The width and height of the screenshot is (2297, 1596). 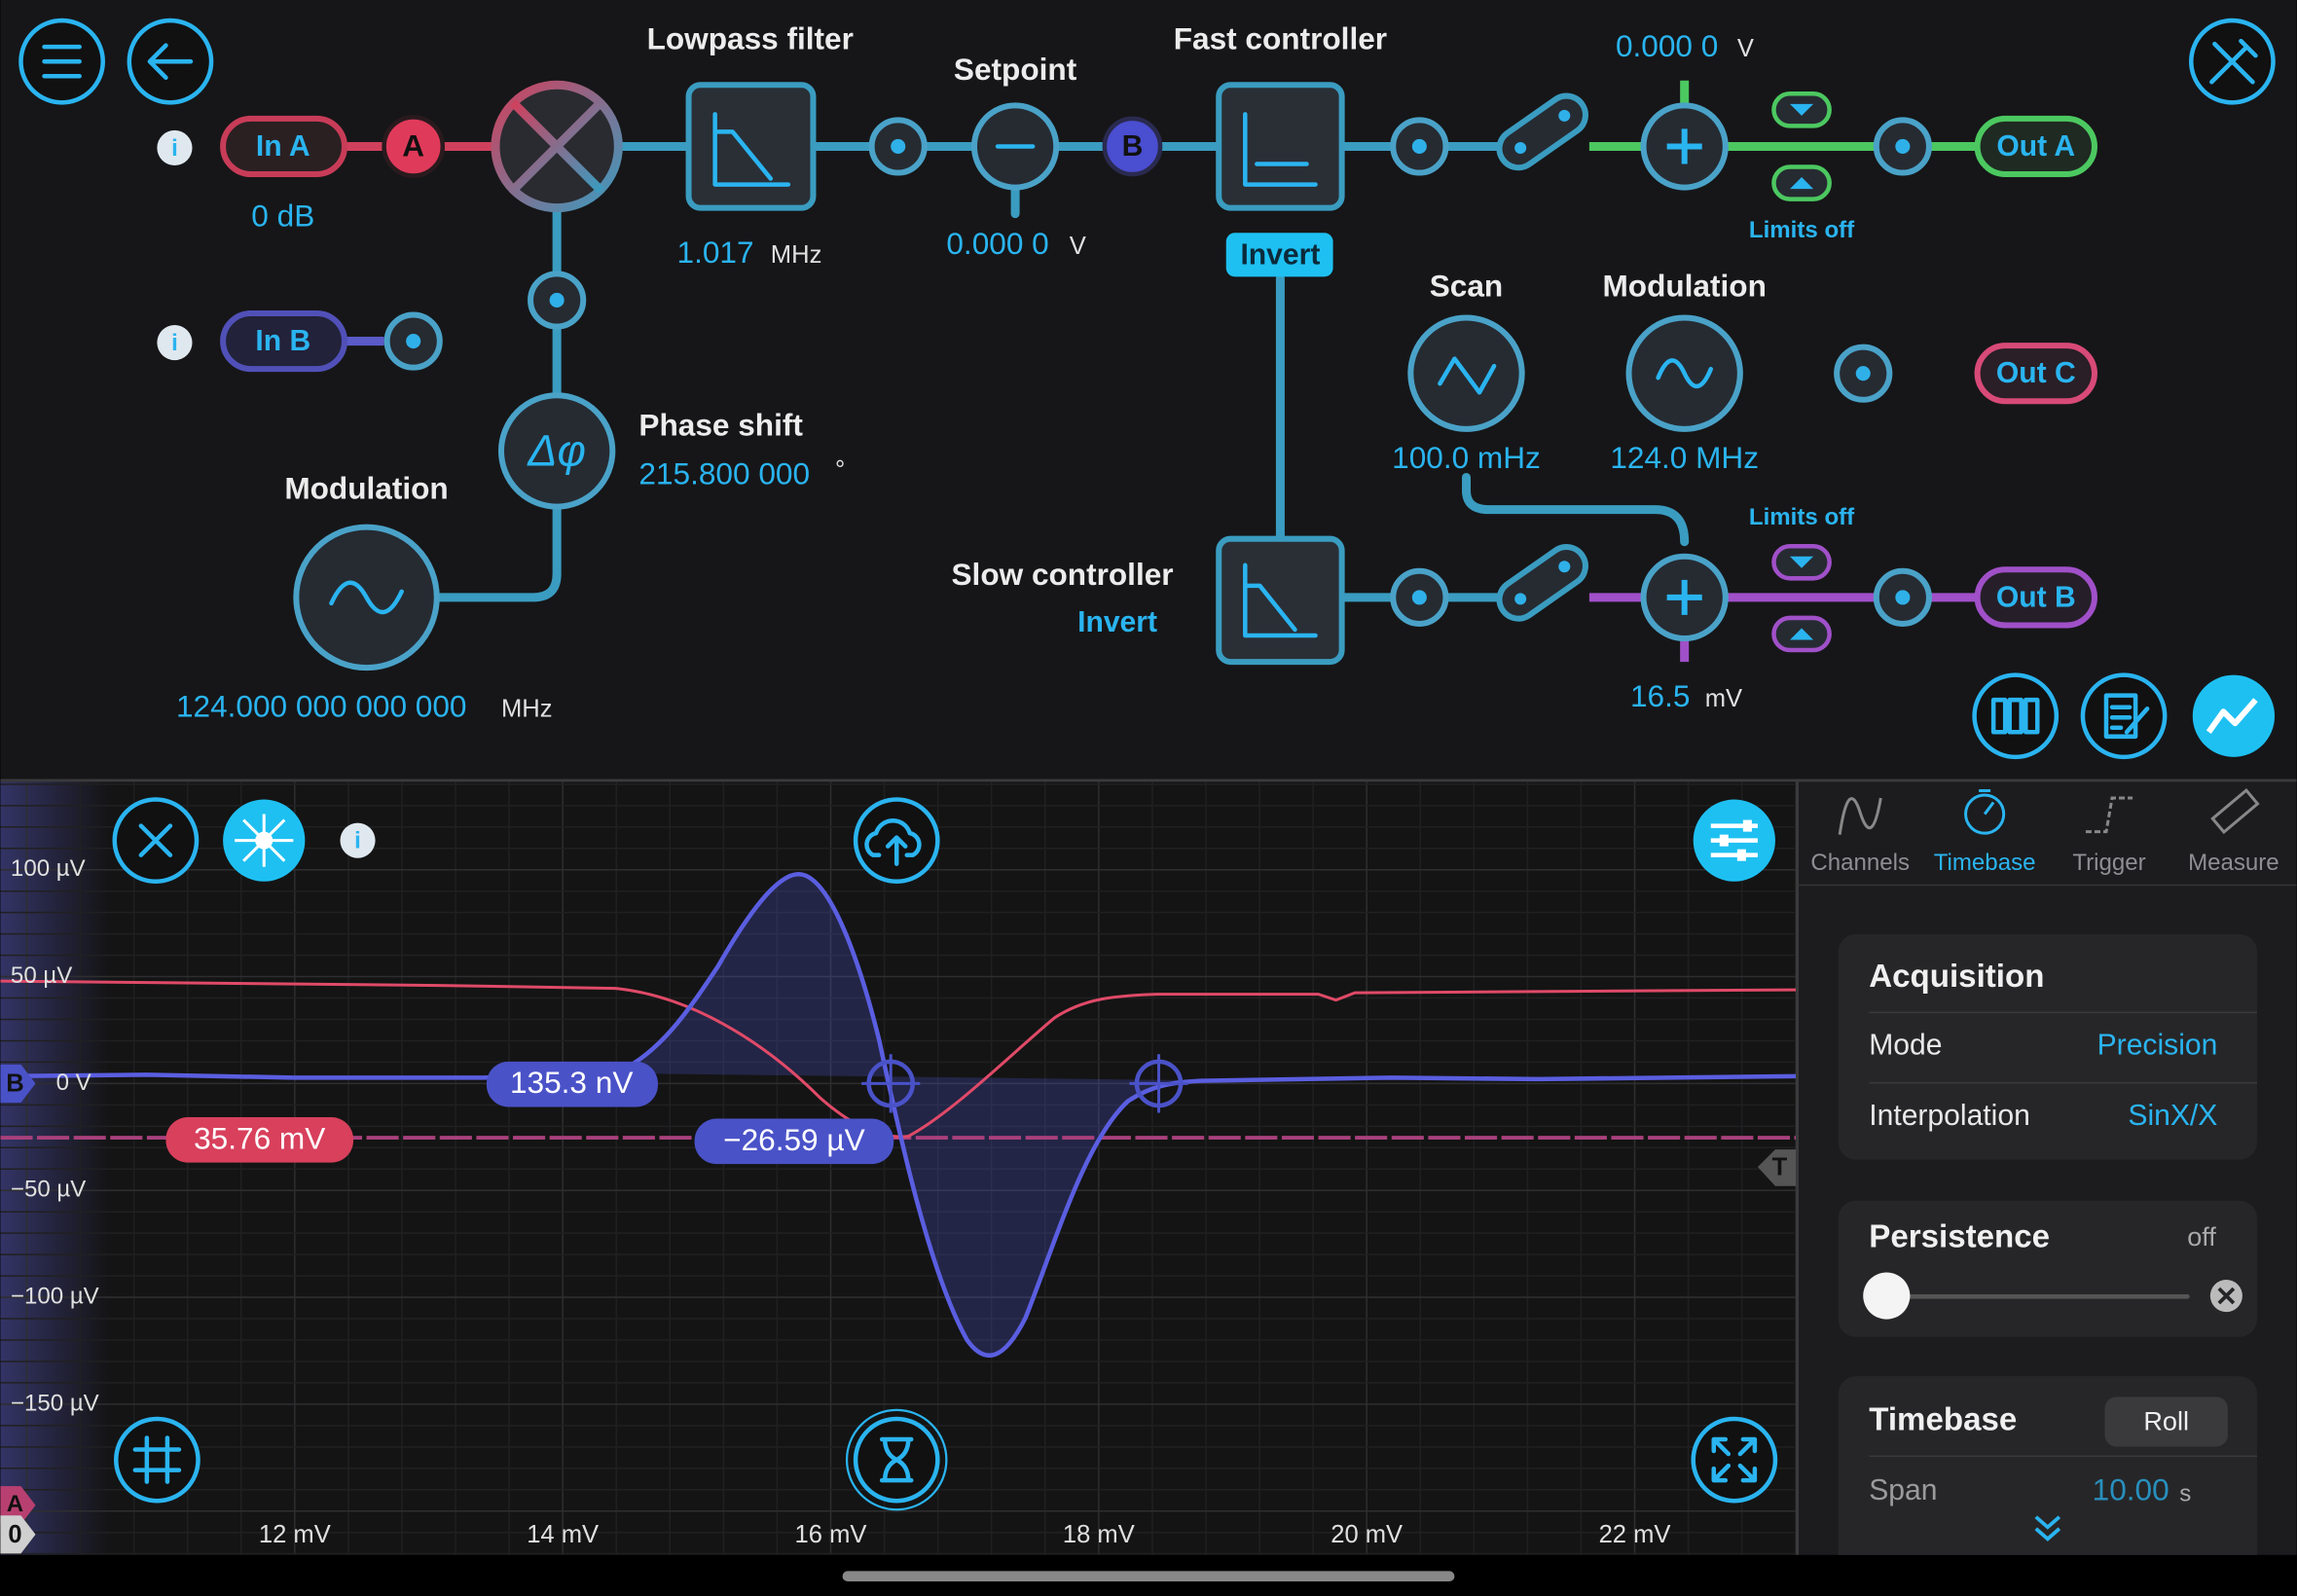 I want to click on in-a-gain: 0 dB, so click(x=282, y=216).